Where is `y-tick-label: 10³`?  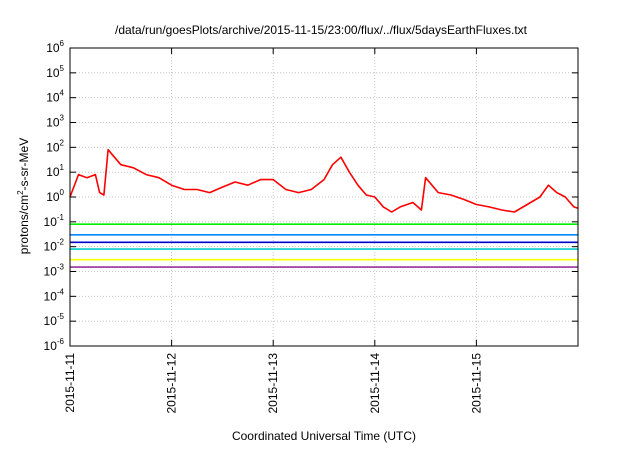
y-tick-label: 10³ is located at coordinates (55, 122).